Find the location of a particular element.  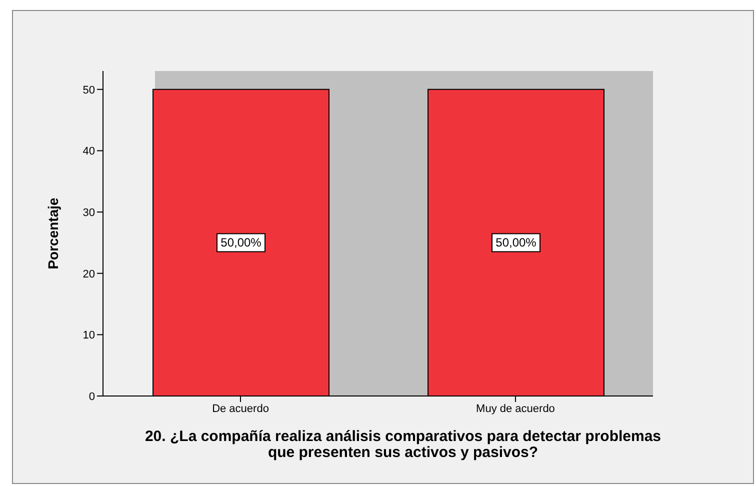

y-axis-title: Porcentaje is located at coordinates (52, 233).